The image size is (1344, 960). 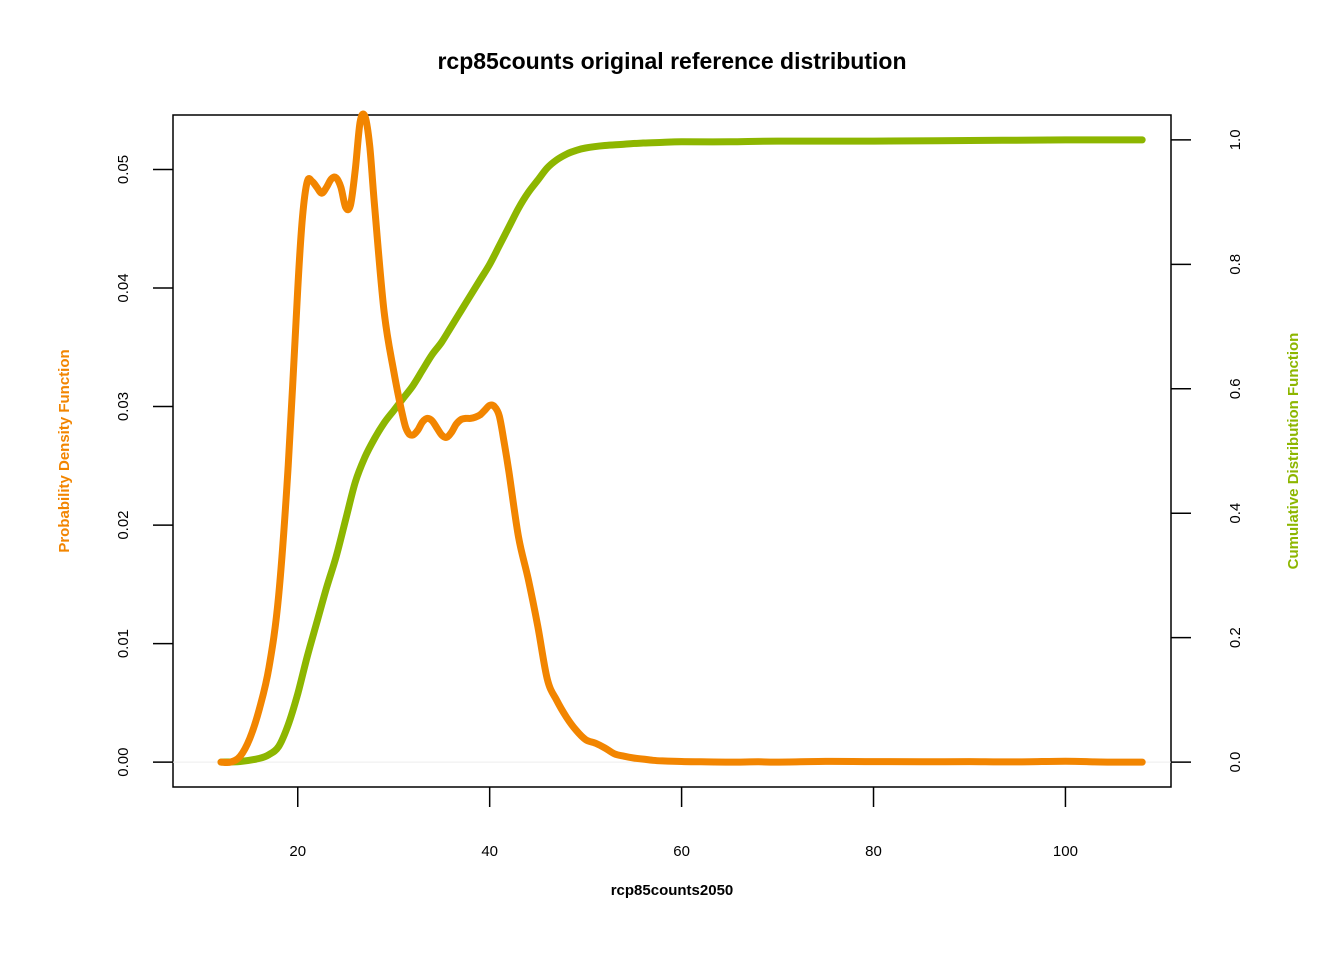 I want to click on y-right-tick-label: 0.8, so click(x=1235, y=264).